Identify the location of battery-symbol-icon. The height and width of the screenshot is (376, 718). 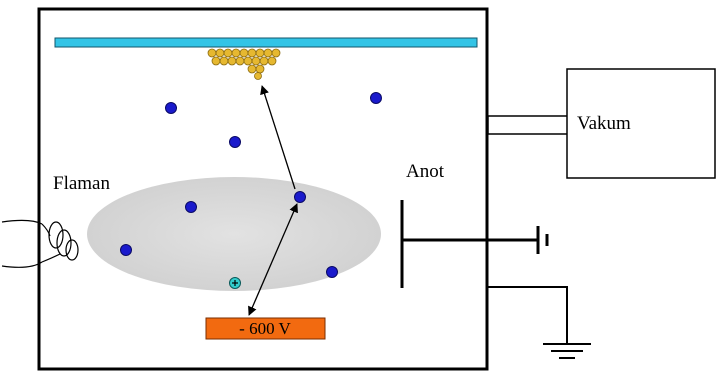
(542, 240).